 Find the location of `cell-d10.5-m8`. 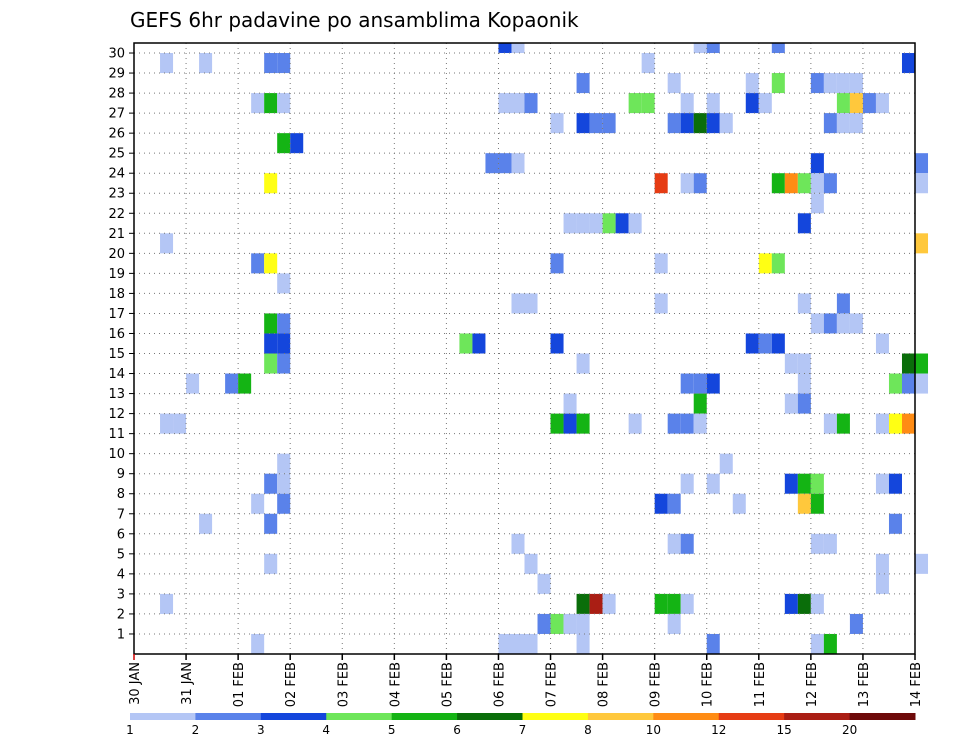

cell-d10.5-m8 is located at coordinates (687, 483).